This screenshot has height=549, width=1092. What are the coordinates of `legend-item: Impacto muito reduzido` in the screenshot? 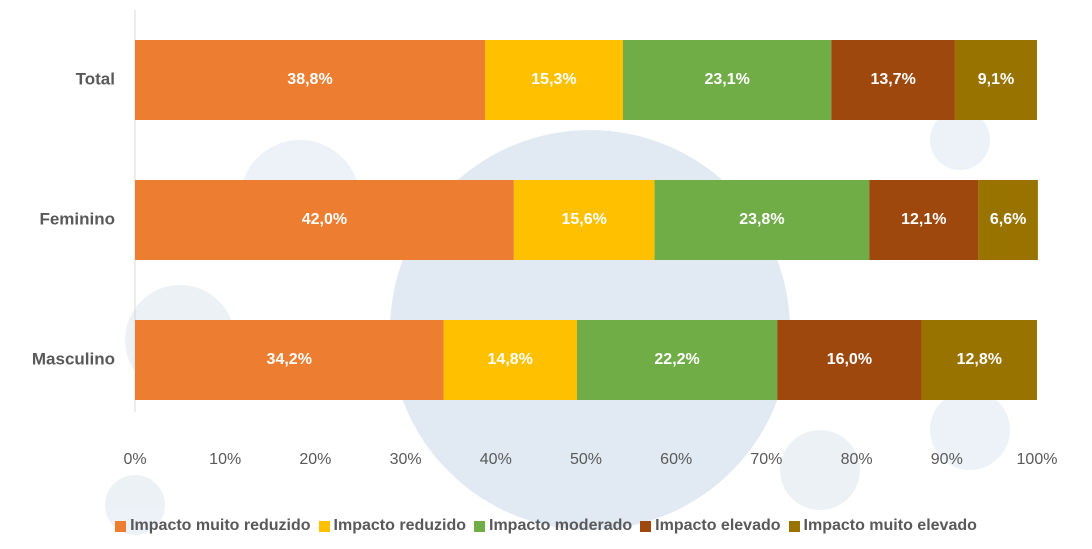 It's located at (213, 526).